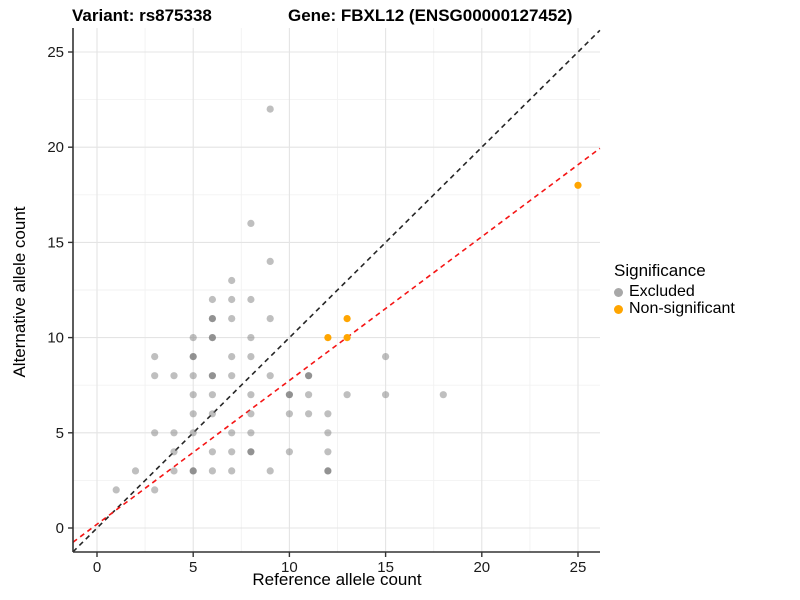 Image resolution: width=800 pixels, height=600 pixels. I want to click on excluded-dot-icon, so click(618, 292).